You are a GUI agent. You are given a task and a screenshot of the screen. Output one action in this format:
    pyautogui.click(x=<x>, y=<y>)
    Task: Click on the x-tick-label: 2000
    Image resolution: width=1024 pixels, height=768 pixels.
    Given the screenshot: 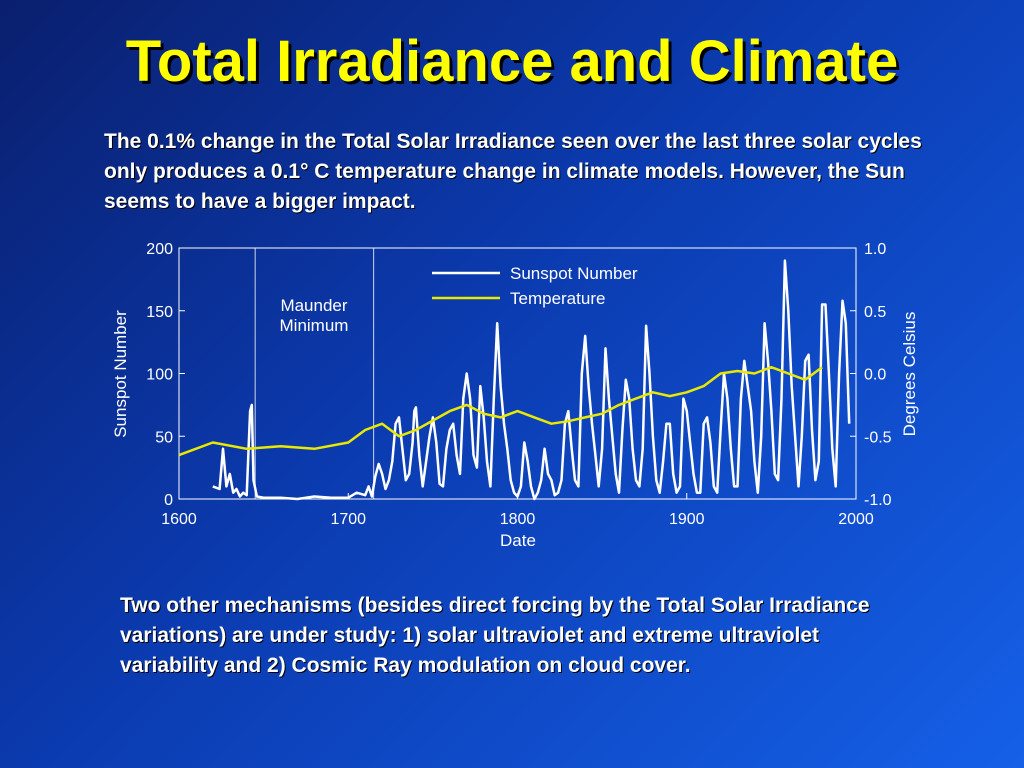 What is the action you would take?
    pyautogui.click(x=856, y=519)
    